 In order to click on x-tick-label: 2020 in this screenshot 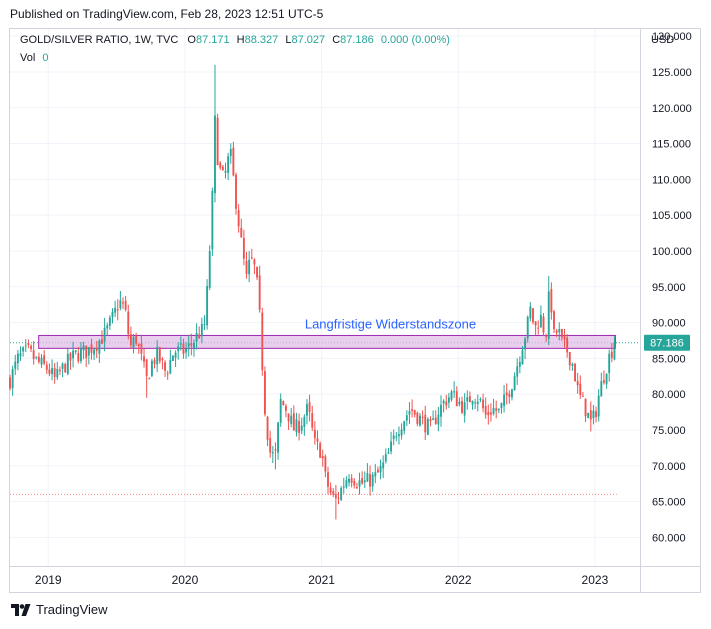, I will do `click(185, 580)`.